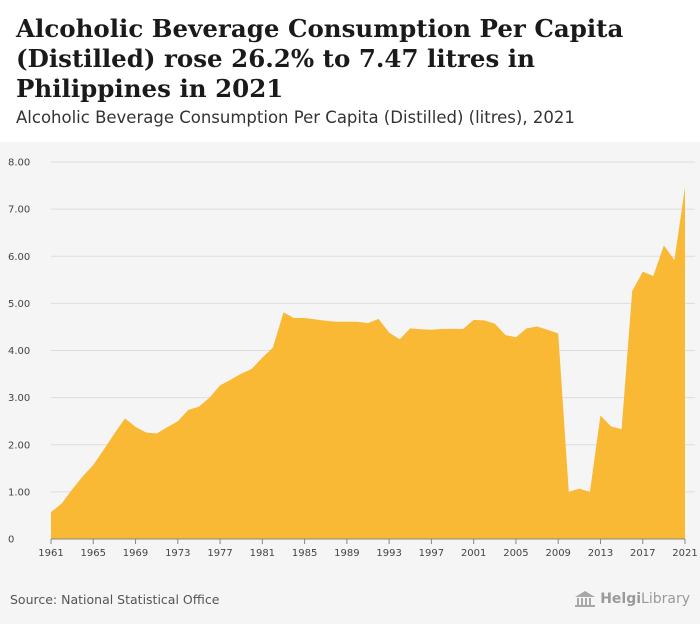 This screenshot has height=624, width=700. What do you see at coordinates (19, 398) in the screenshot?
I see `y-tick-label: 3.00` at bounding box center [19, 398].